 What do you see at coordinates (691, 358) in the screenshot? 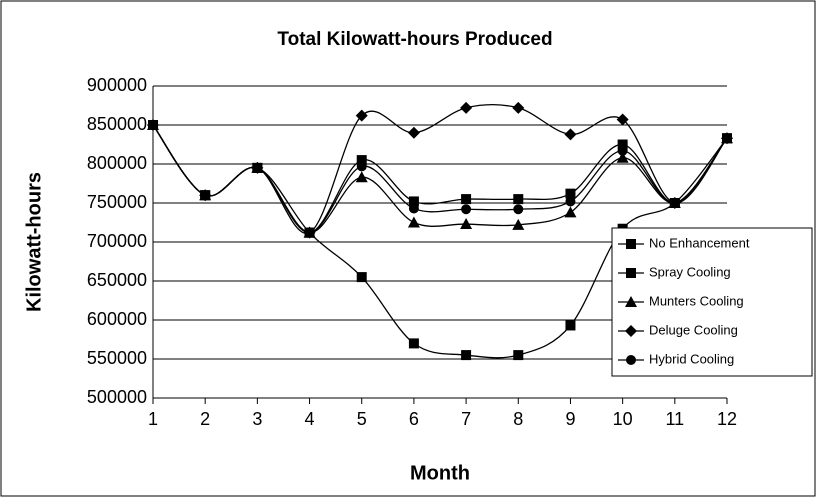
I see `legend-label: Hybrid Cooling` at bounding box center [691, 358].